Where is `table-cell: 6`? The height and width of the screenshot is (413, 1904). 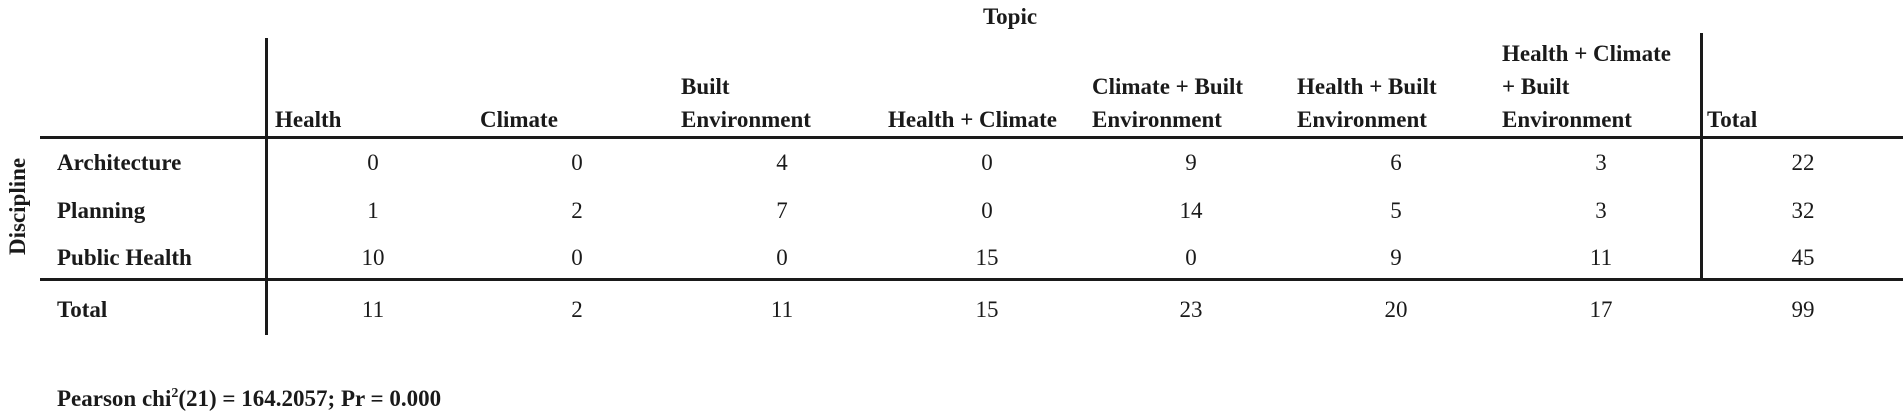
table-cell: 6 is located at coordinates (1396, 162).